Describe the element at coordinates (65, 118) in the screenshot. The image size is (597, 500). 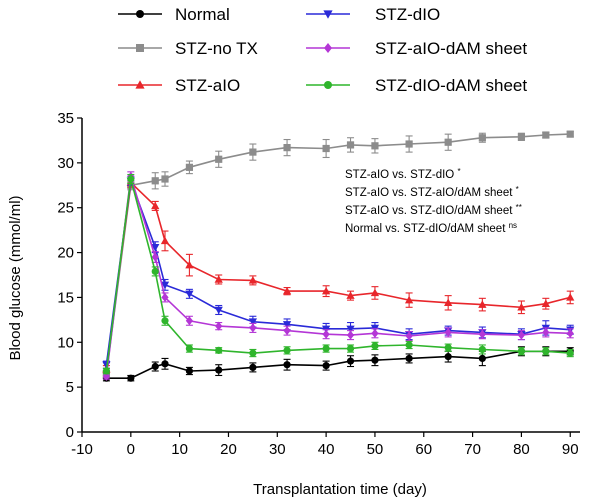
I see `y-tick-label: 35` at that location.